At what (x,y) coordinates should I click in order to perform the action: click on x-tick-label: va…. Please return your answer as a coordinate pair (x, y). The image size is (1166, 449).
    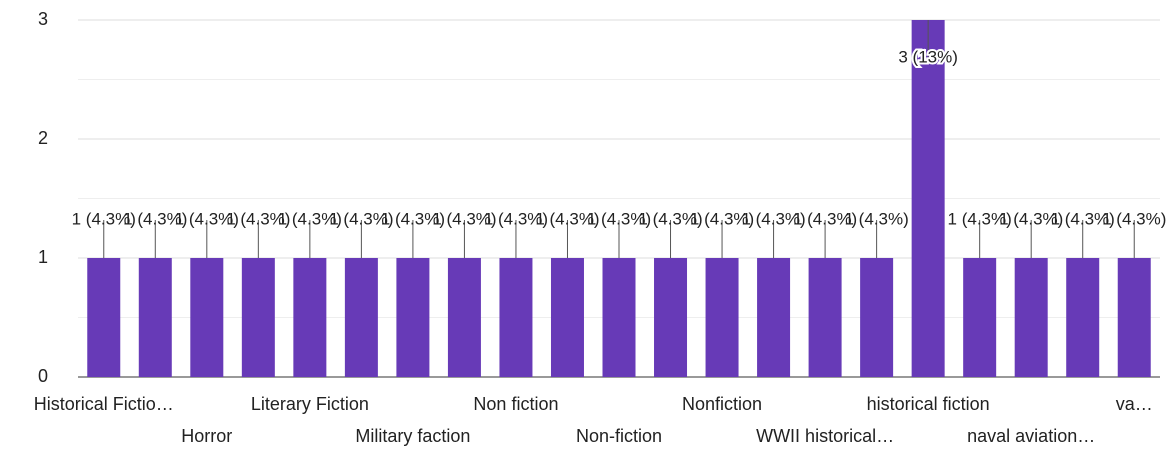
    Looking at the image, I should click on (1134, 404).